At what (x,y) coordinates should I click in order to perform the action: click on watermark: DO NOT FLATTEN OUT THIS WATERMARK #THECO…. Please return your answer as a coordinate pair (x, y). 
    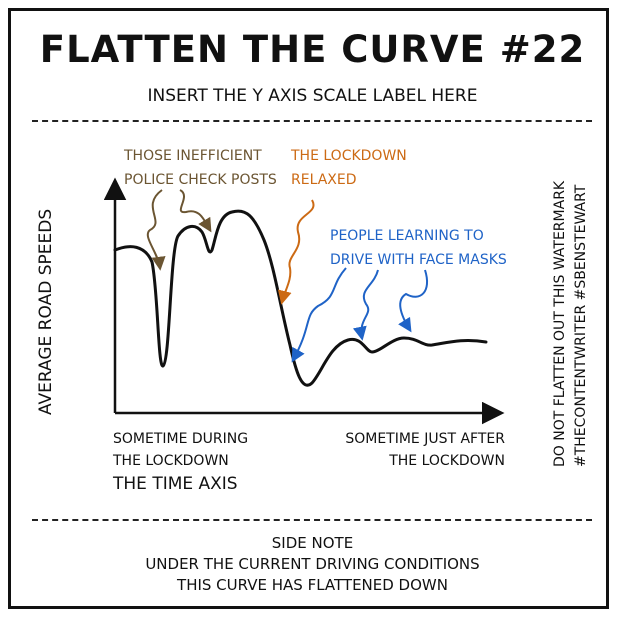
    Looking at the image, I should click on (570, 323).